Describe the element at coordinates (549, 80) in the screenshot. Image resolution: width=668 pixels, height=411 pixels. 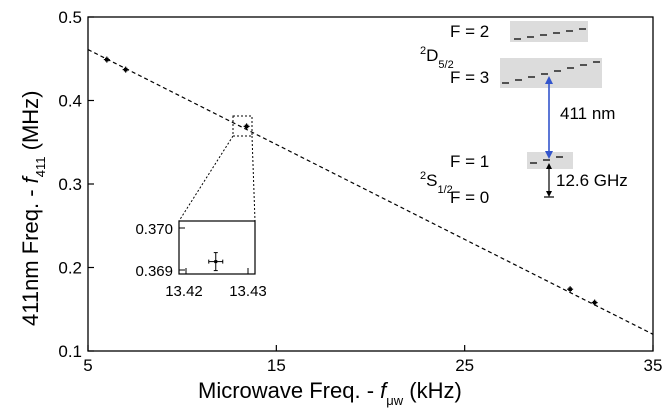
I see `optical-arrow-head-top` at that location.